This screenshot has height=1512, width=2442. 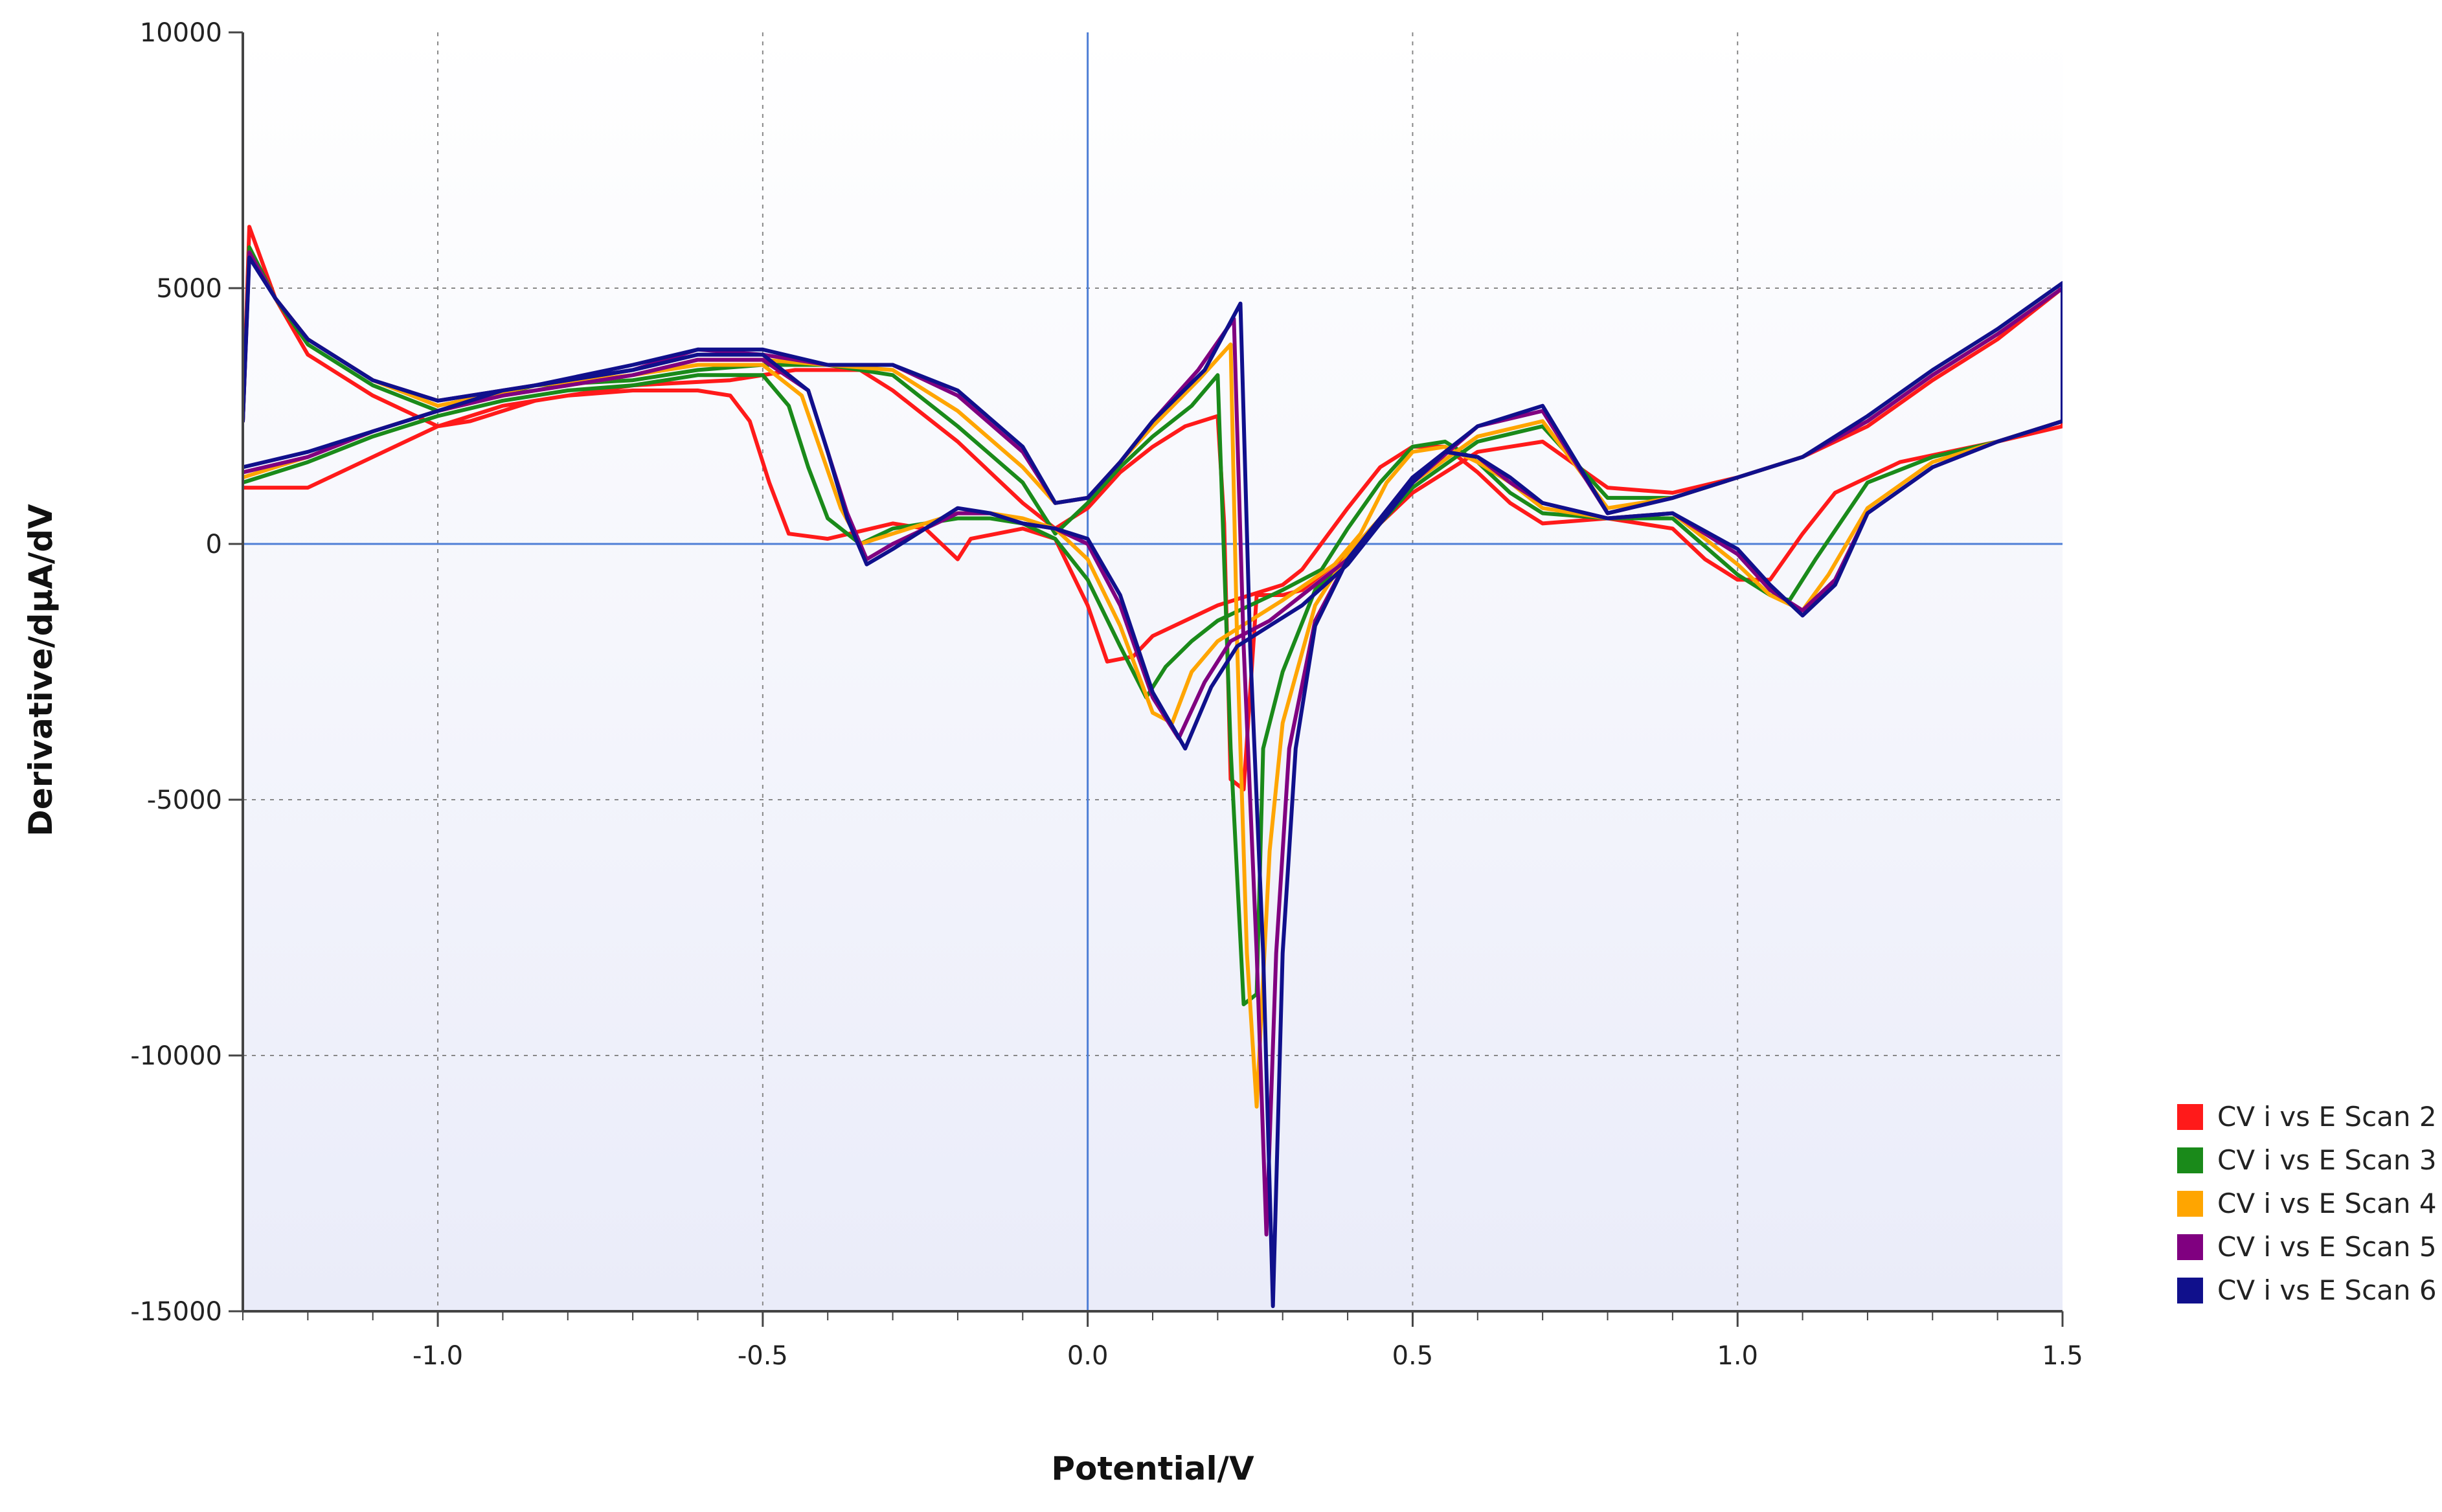 What do you see at coordinates (438, 1356) in the screenshot?
I see `x-tick-label: -1.0` at bounding box center [438, 1356].